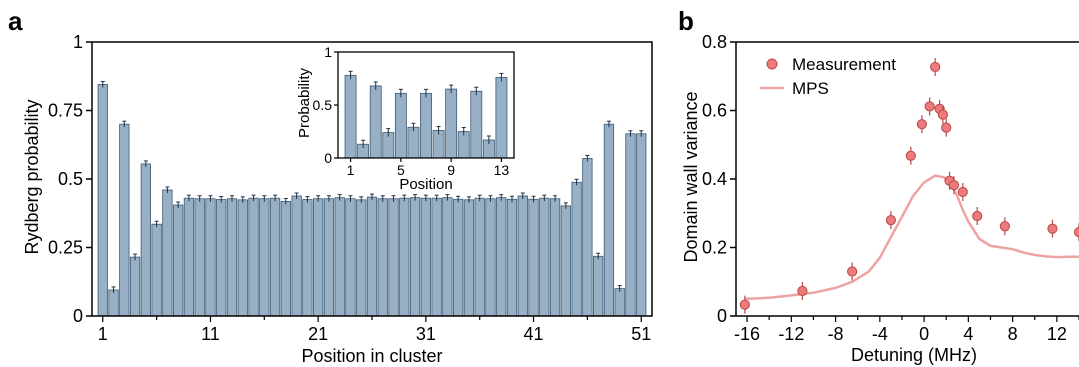 This screenshot has width=1079, height=367. What do you see at coordinates (323, 105) in the screenshot?
I see `inset-ytick-label: 0.5` at bounding box center [323, 105].